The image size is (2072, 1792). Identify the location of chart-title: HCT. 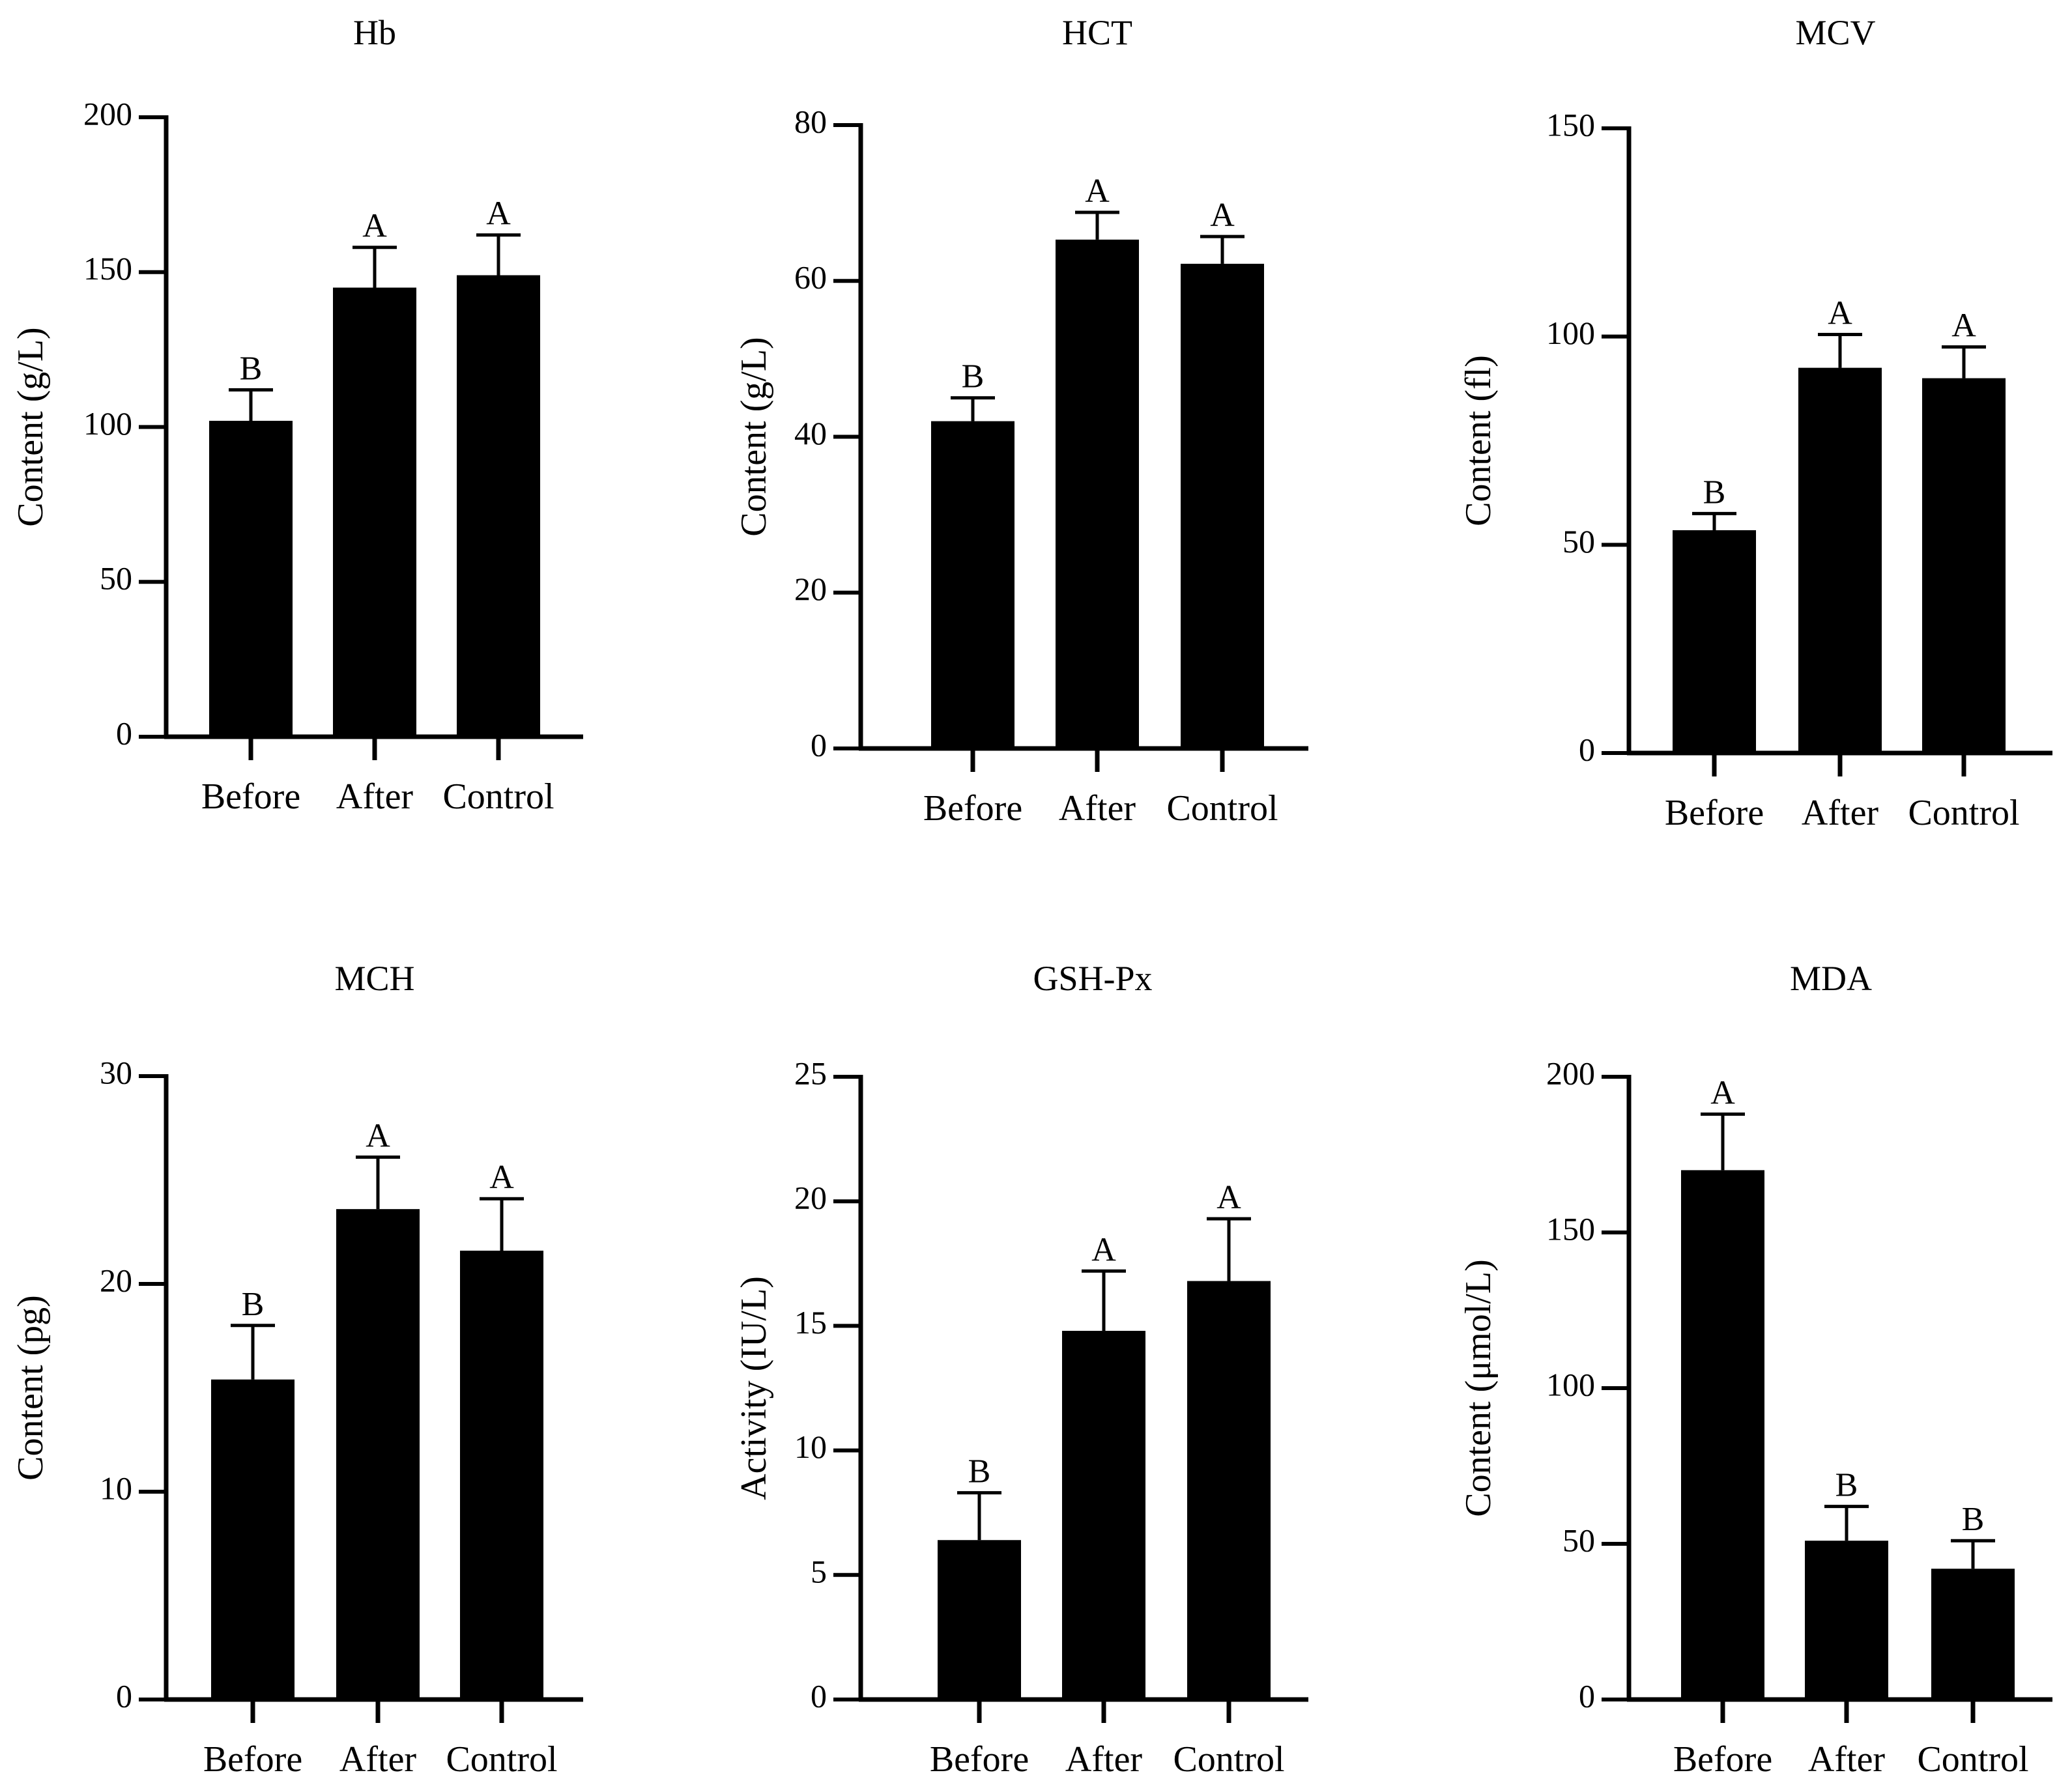
(1097, 32).